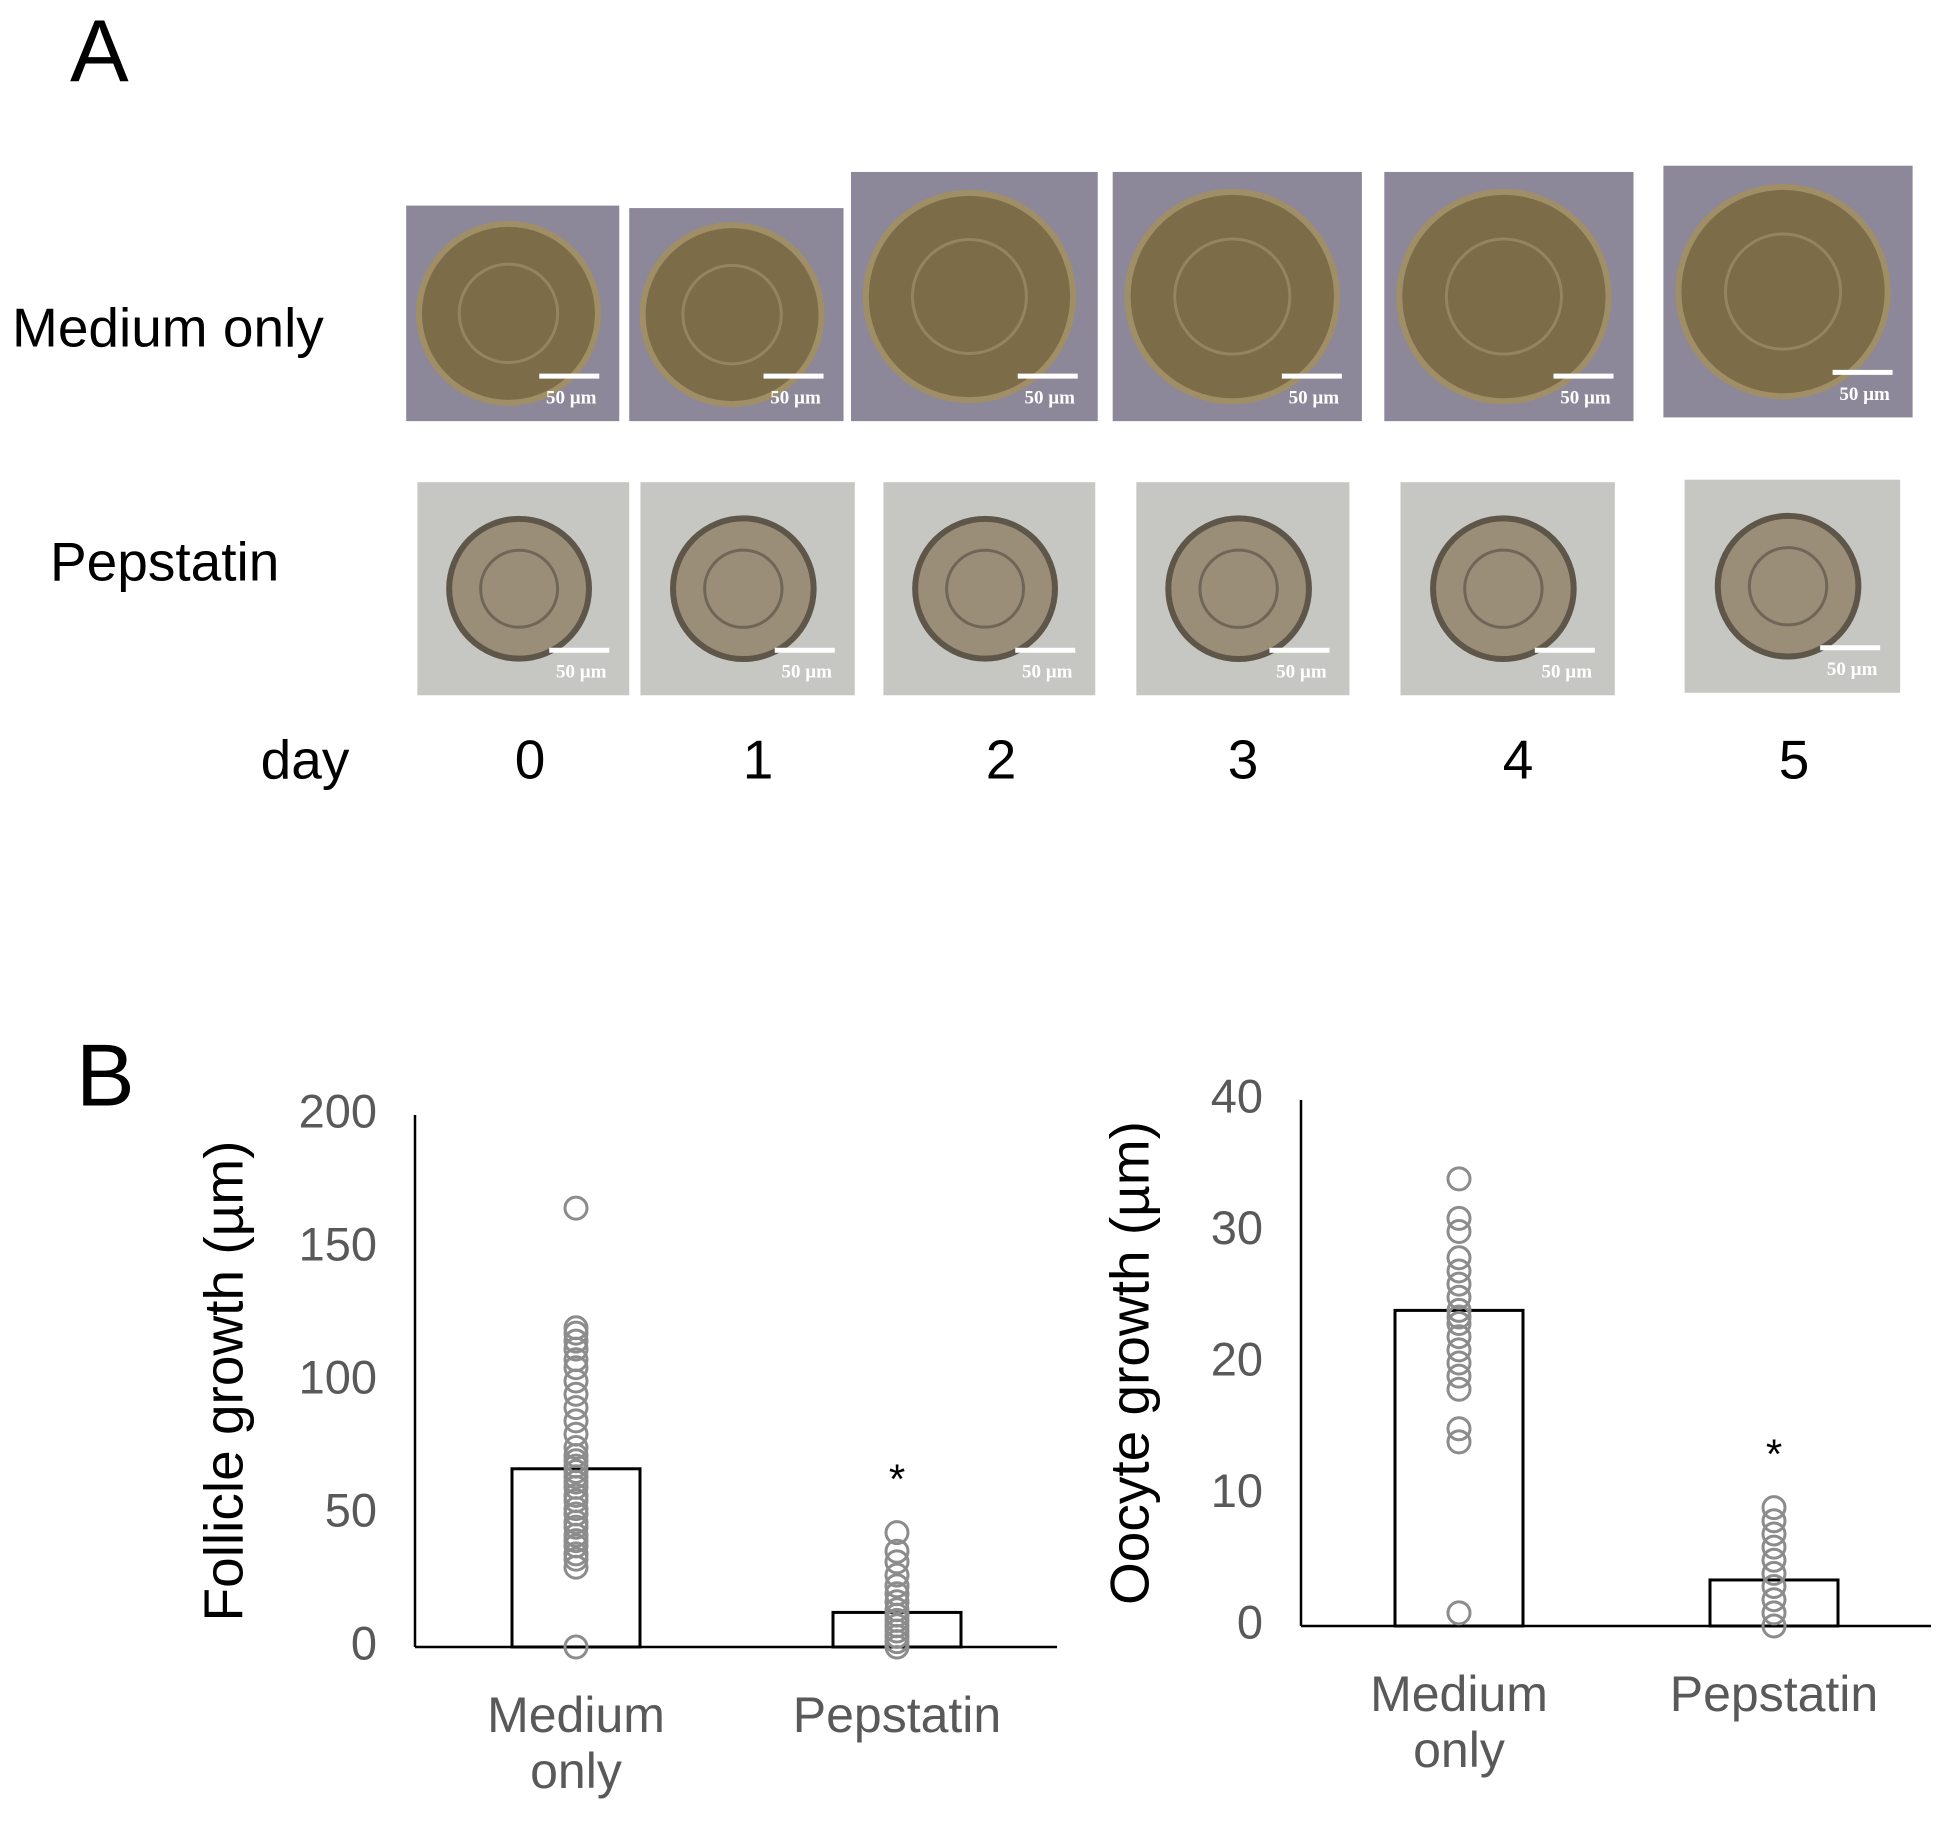  I want to click on y-tick-label: 40, so click(1237, 1095).